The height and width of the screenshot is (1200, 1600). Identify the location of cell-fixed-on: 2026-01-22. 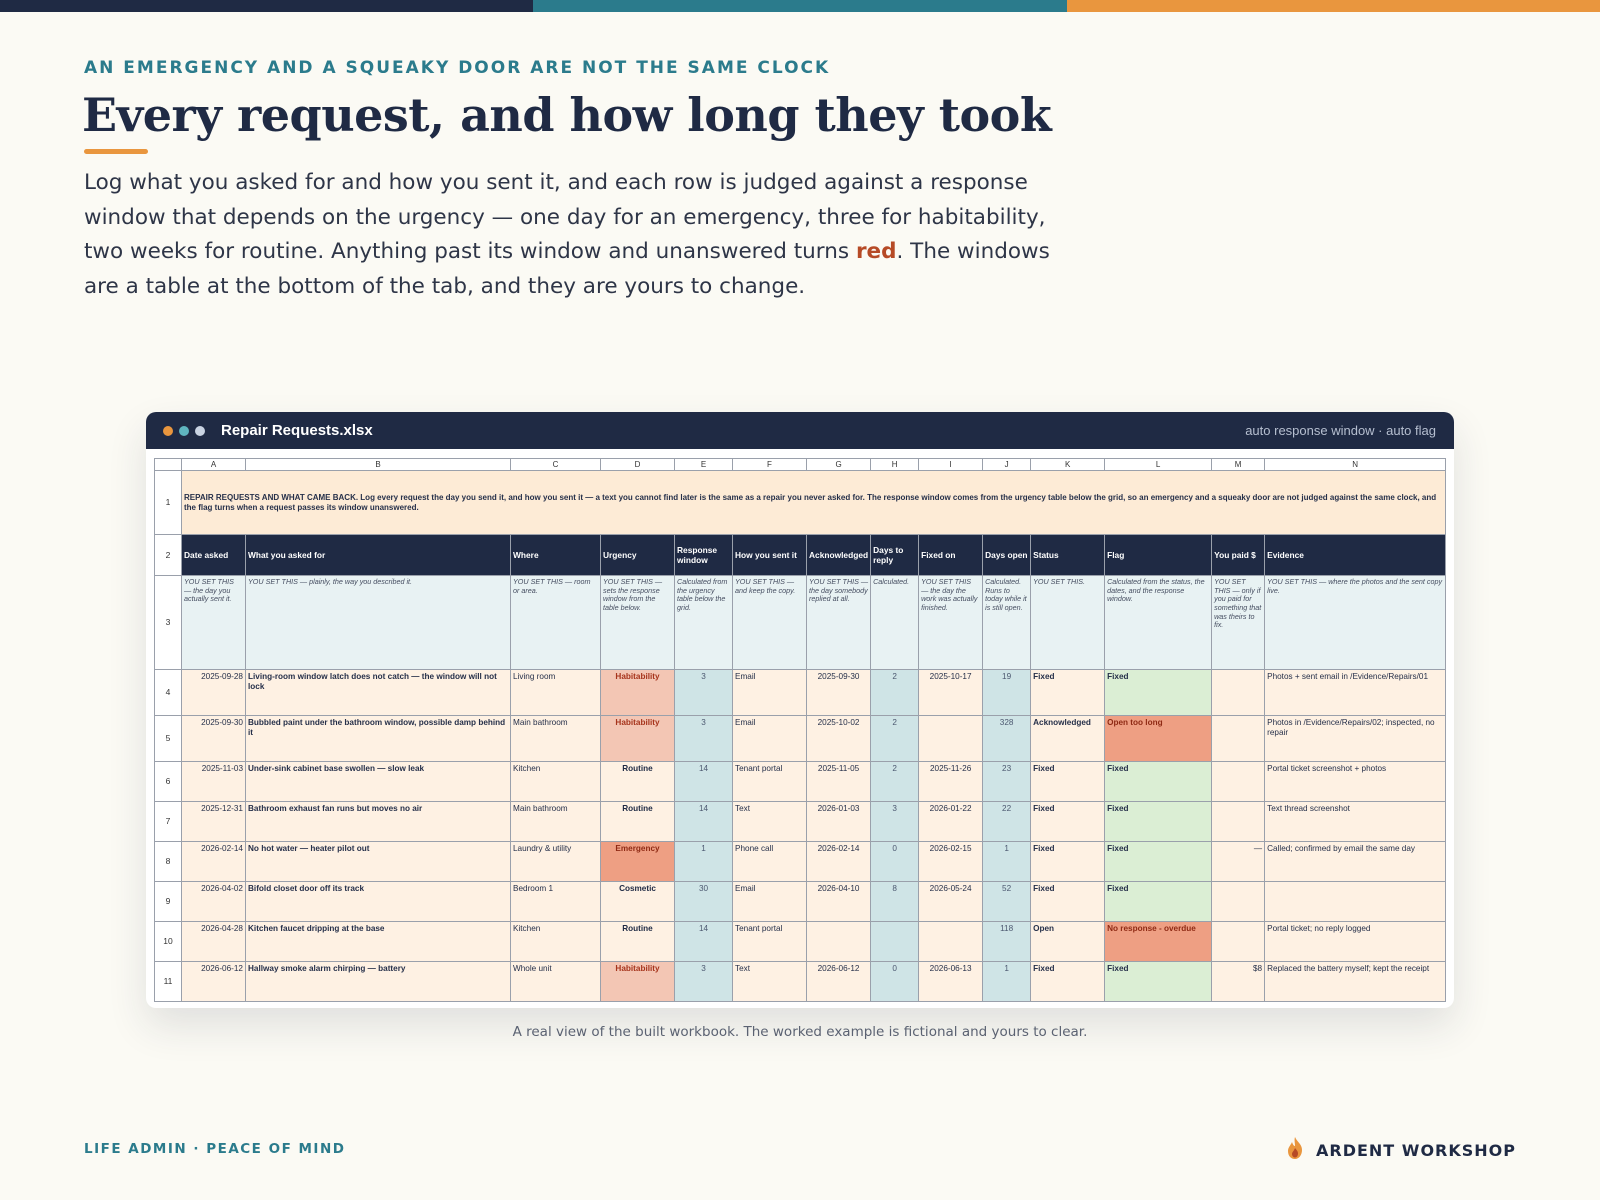
(951, 821).